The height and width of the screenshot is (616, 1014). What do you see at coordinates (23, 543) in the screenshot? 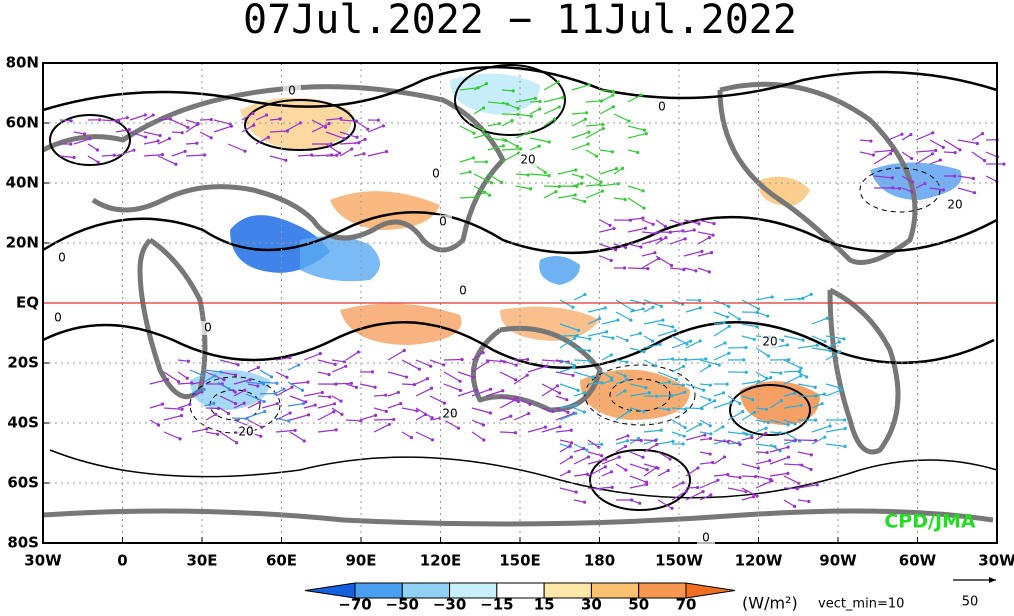
I see `lat-label: 80S` at bounding box center [23, 543].